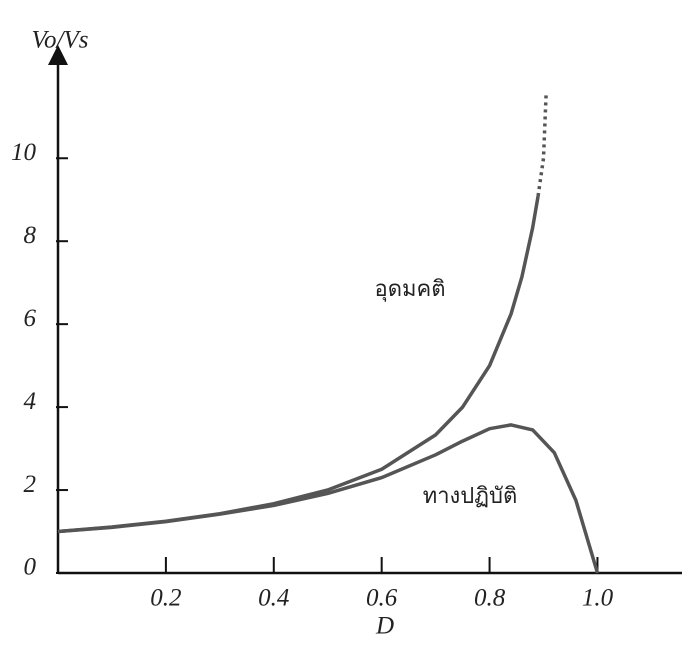  I want to click on y-axis-label: Vo/Vs, so click(60, 40).